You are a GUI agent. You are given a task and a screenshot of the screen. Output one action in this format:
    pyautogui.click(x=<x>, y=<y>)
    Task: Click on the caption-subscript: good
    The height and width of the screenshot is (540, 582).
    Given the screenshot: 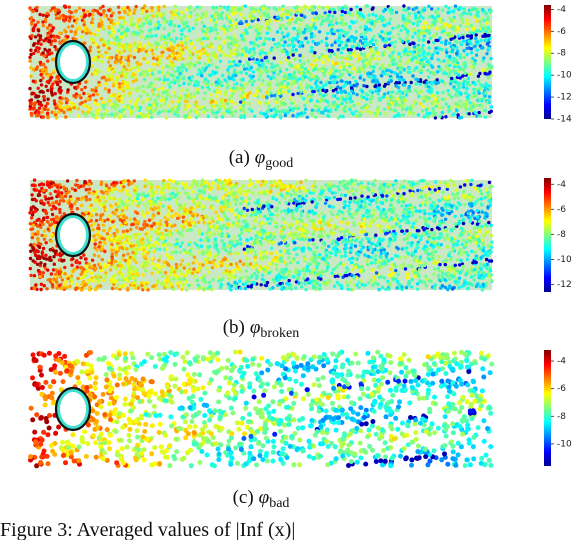 What is the action you would take?
    pyautogui.click(x=279, y=163)
    